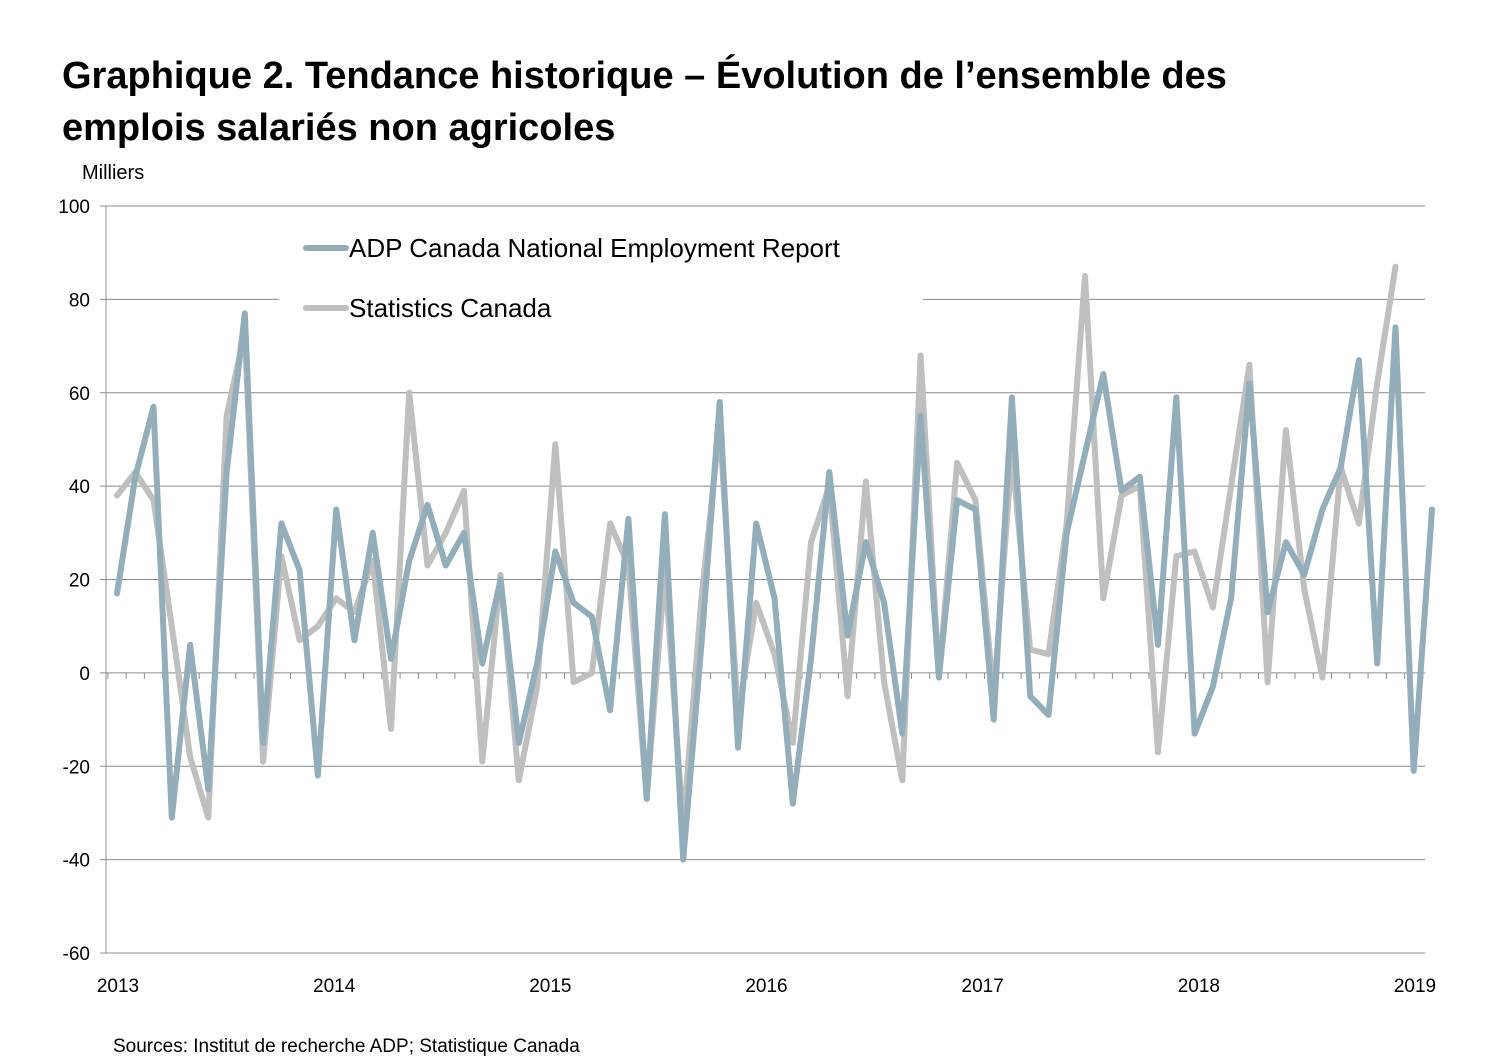 Image resolution: width=1501 pixels, height=1060 pixels. What do you see at coordinates (766, 986) in the screenshot?
I see `x-tick-label: 2016` at bounding box center [766, 986].